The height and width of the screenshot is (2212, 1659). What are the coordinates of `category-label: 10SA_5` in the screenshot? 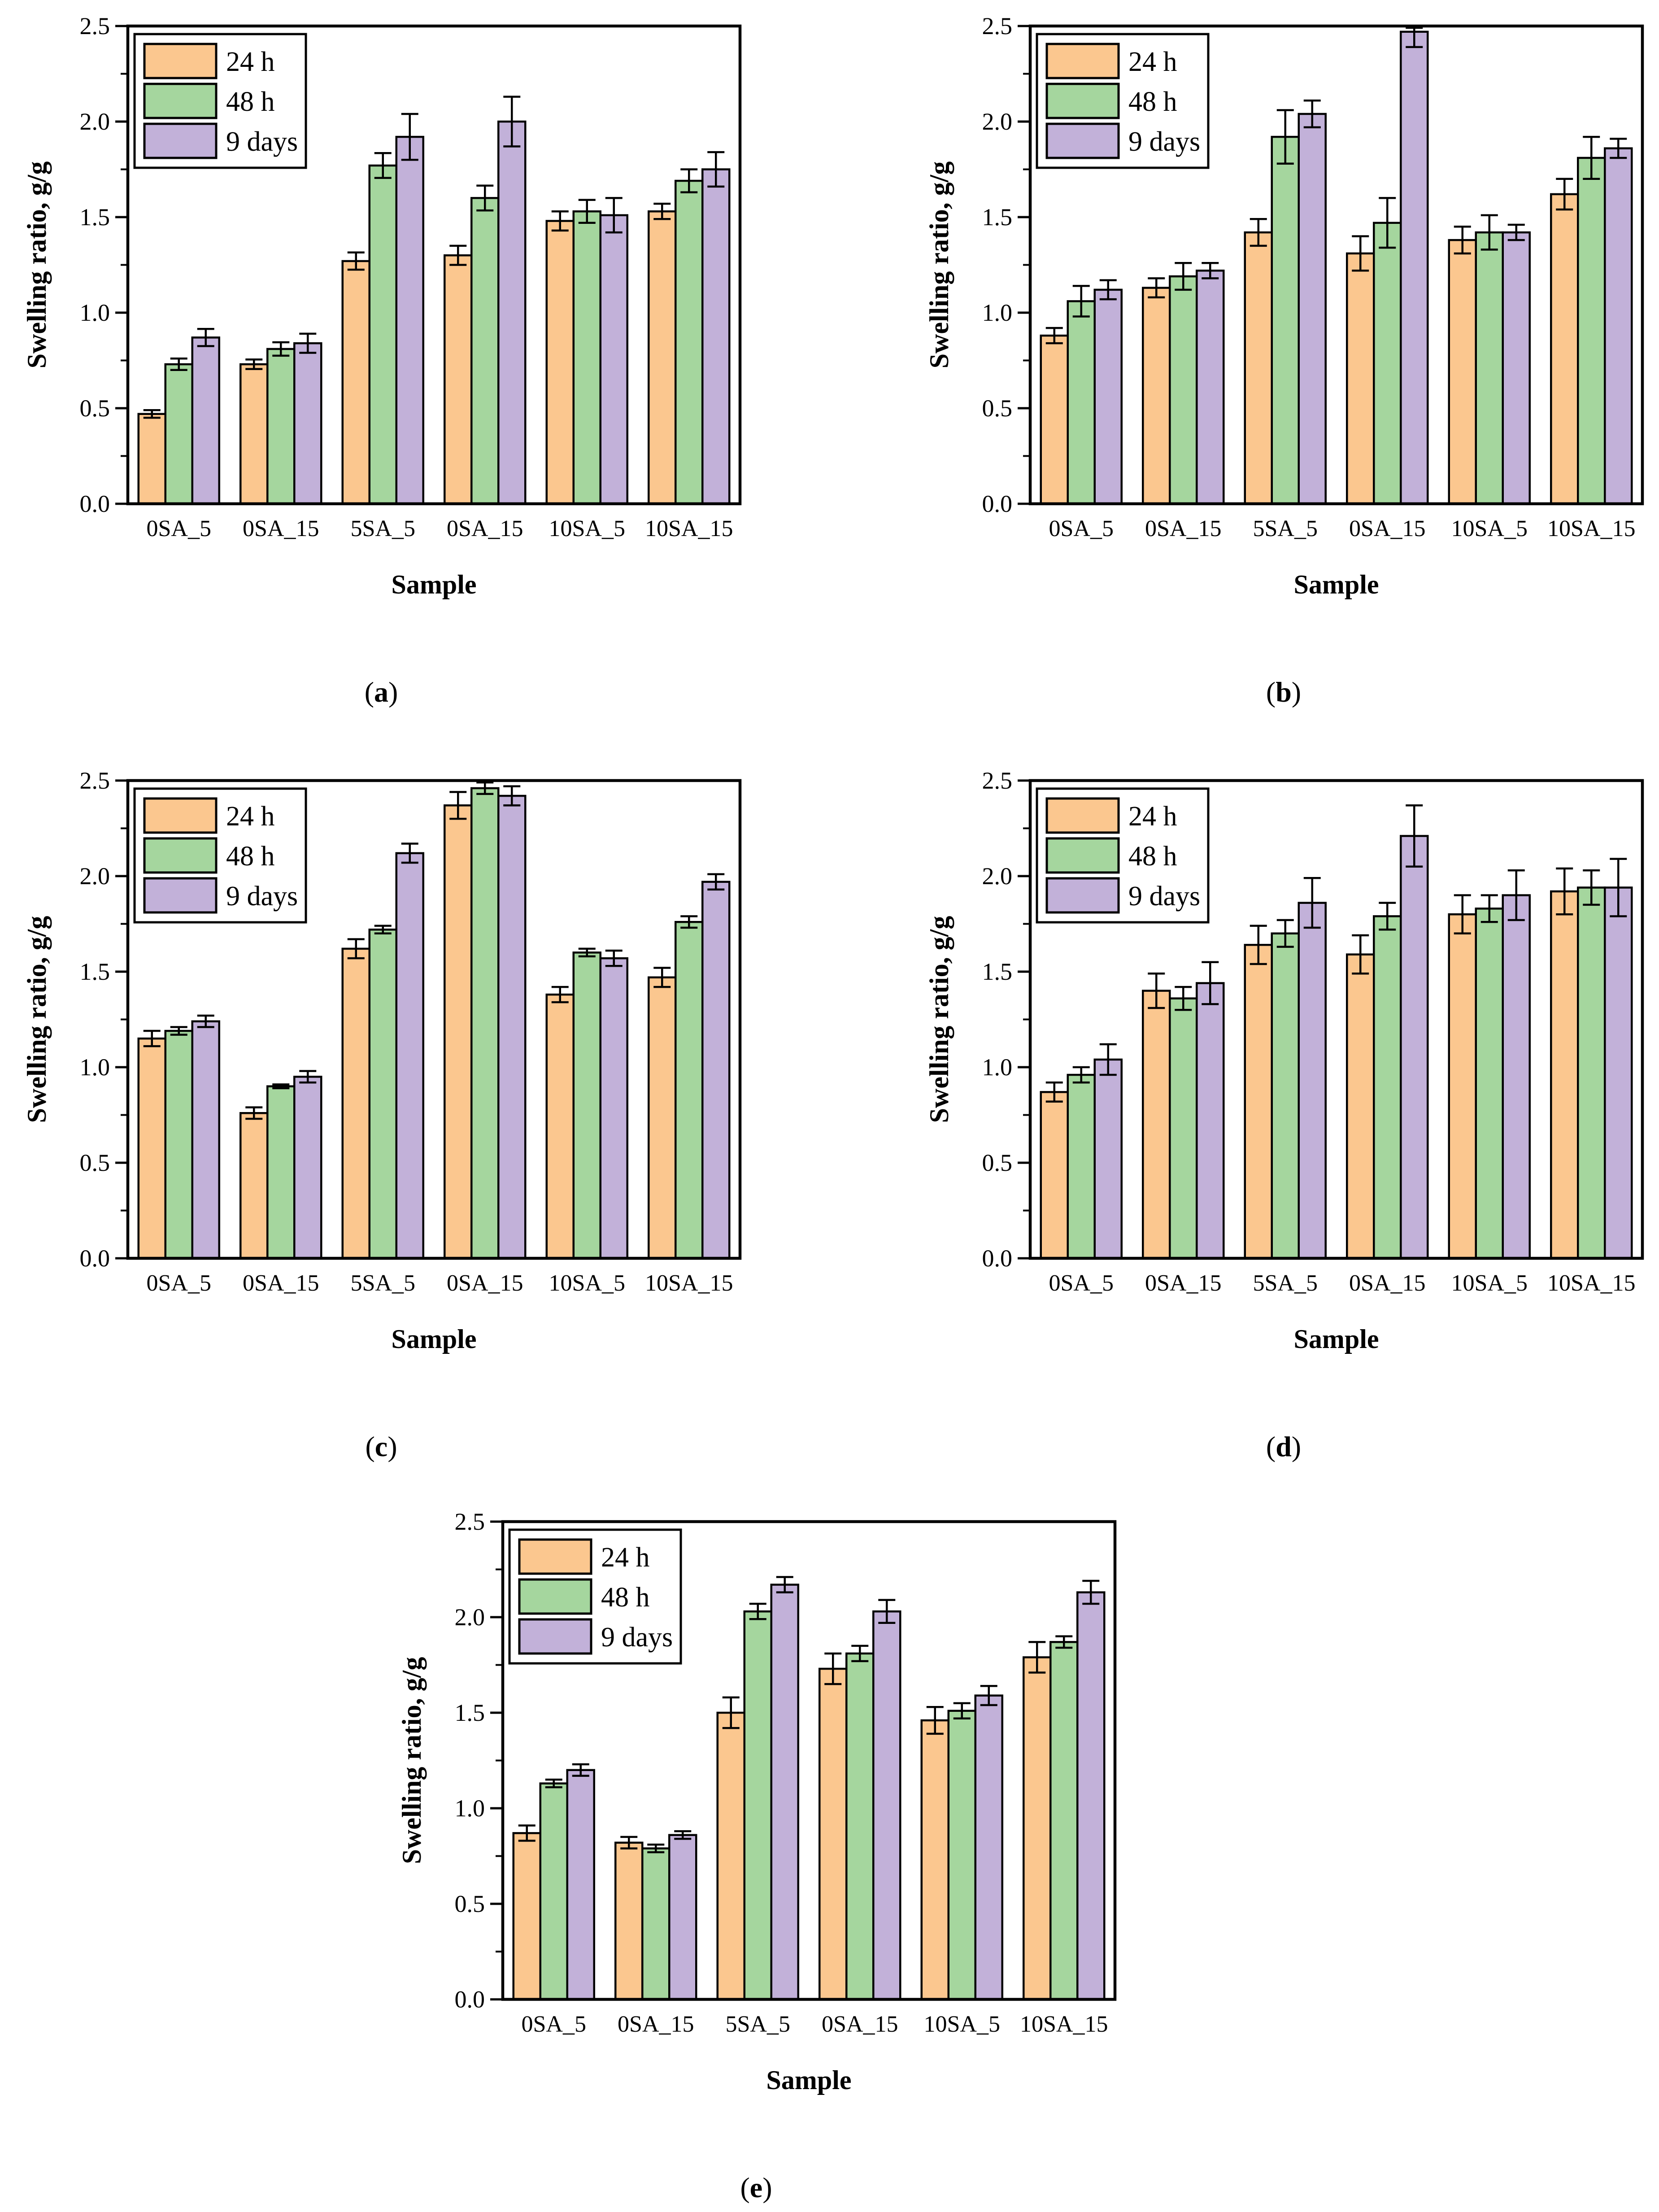 It's located at (962, 2024).